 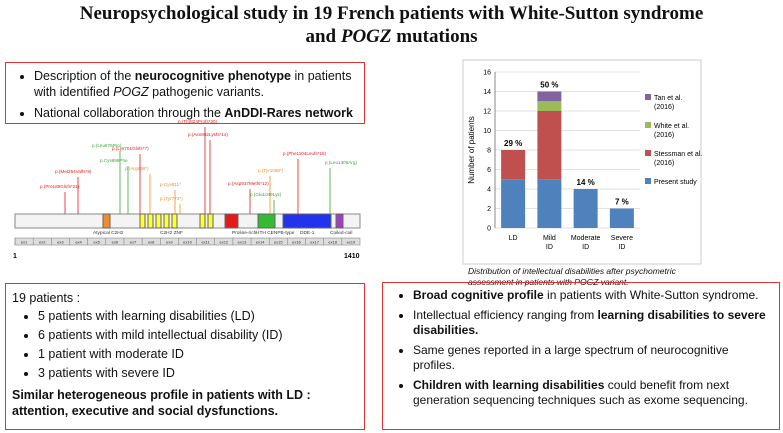 I want to click on text-segment: Description of the, so click(x=84, y=76).